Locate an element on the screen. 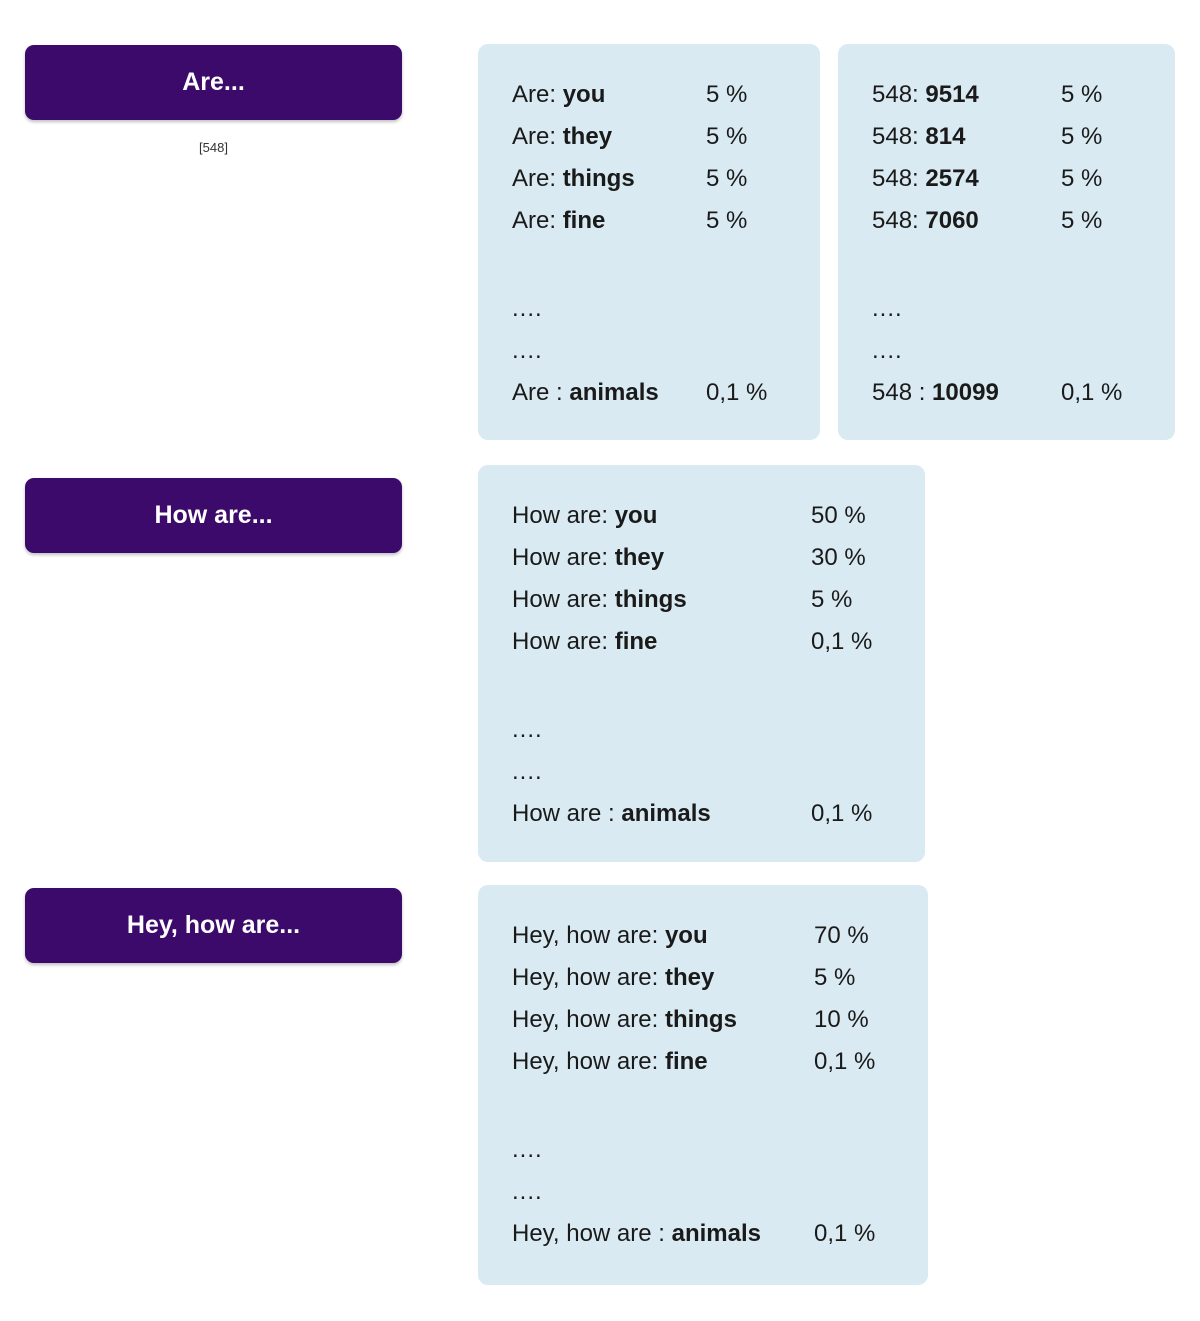  prediction-prefix: Are : is located at coordinates (541, 392).